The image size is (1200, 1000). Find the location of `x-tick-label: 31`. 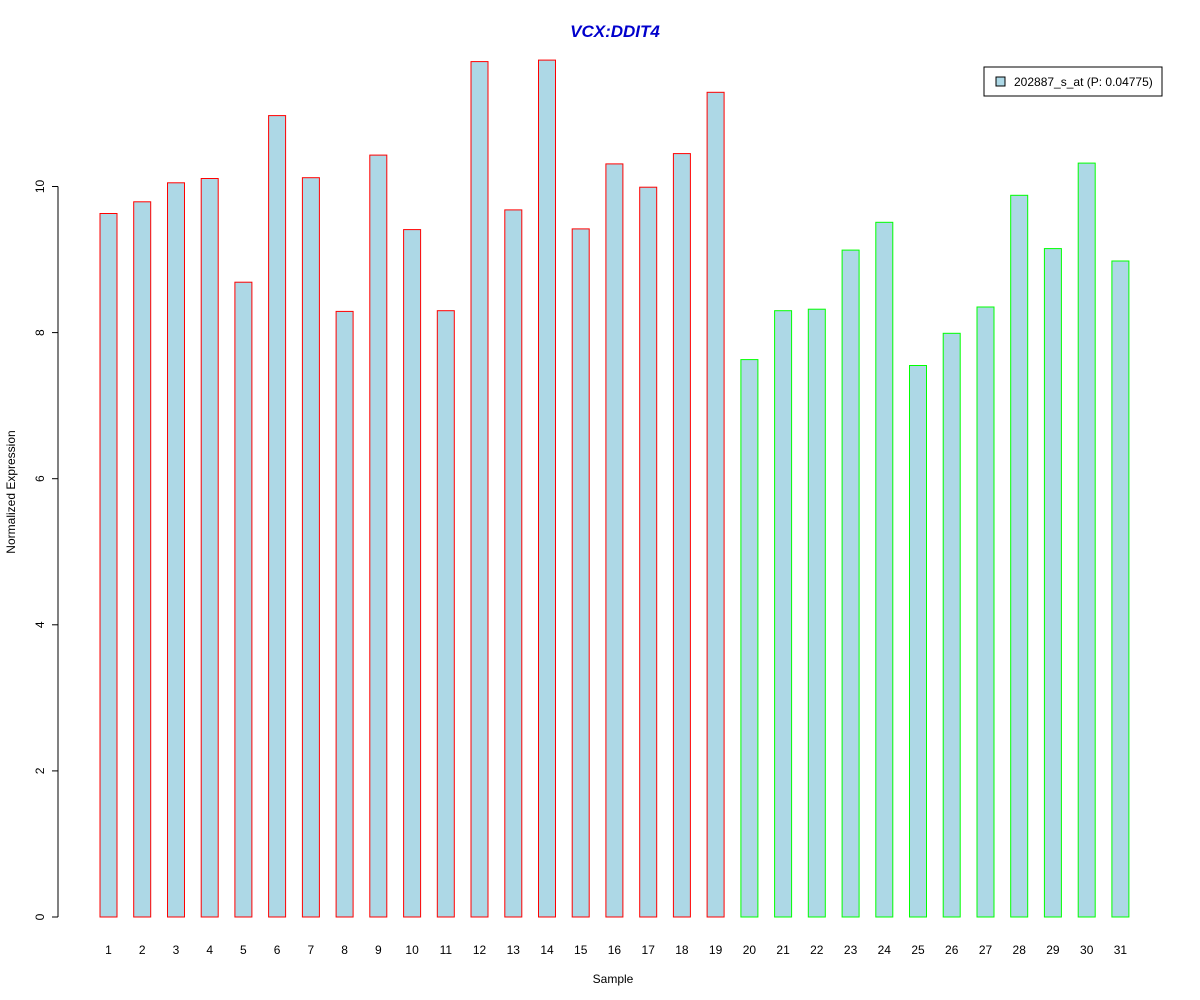

x-tick-label: 31 is located at coordinates (1121, 950).